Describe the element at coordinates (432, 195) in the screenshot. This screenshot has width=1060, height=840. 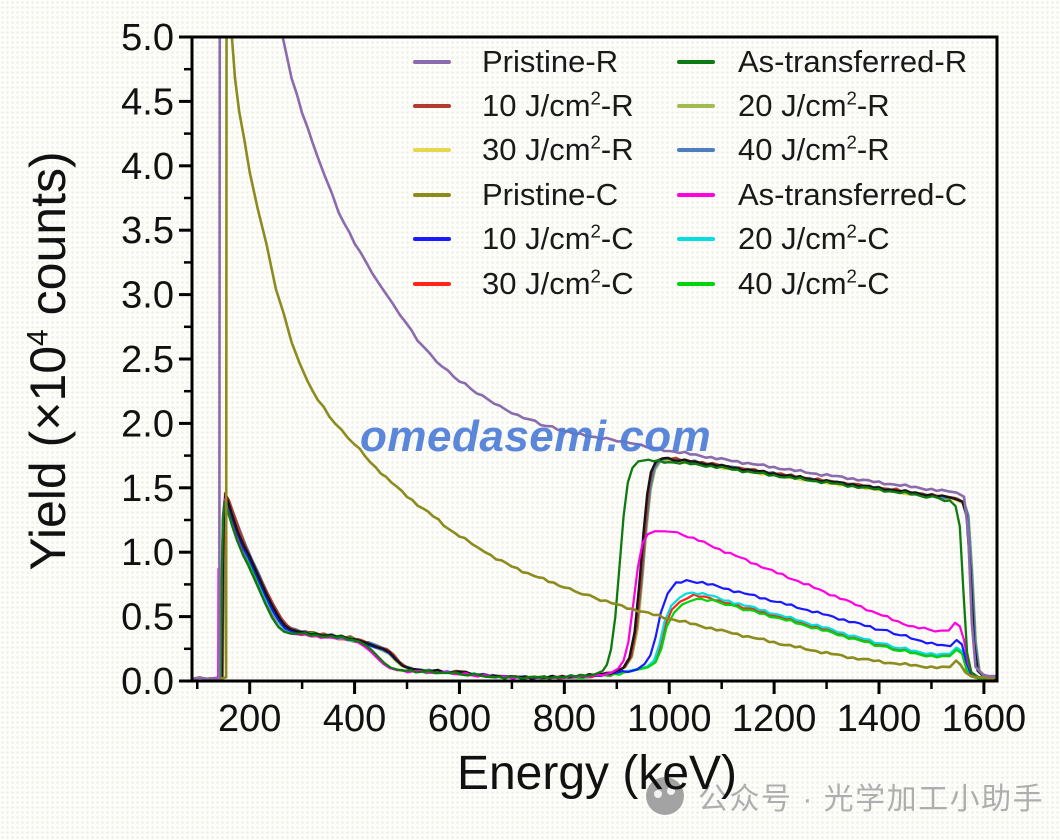
I see `legend-swatch-pristine-c` at that location.